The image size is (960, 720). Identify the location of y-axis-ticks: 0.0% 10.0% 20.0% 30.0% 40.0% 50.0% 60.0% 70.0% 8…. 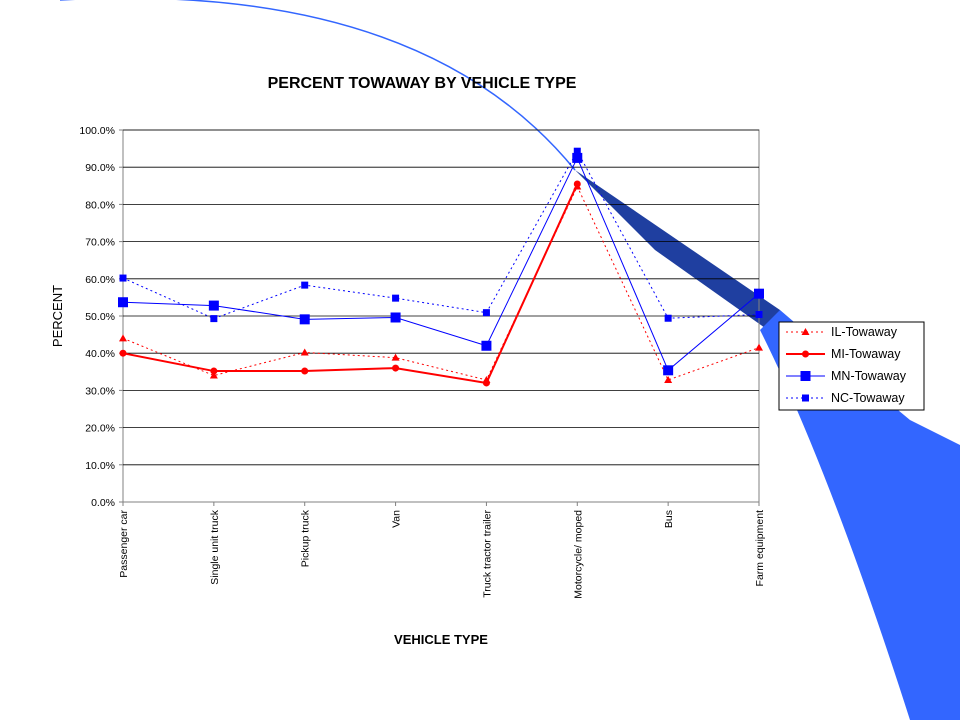
(101, 317).